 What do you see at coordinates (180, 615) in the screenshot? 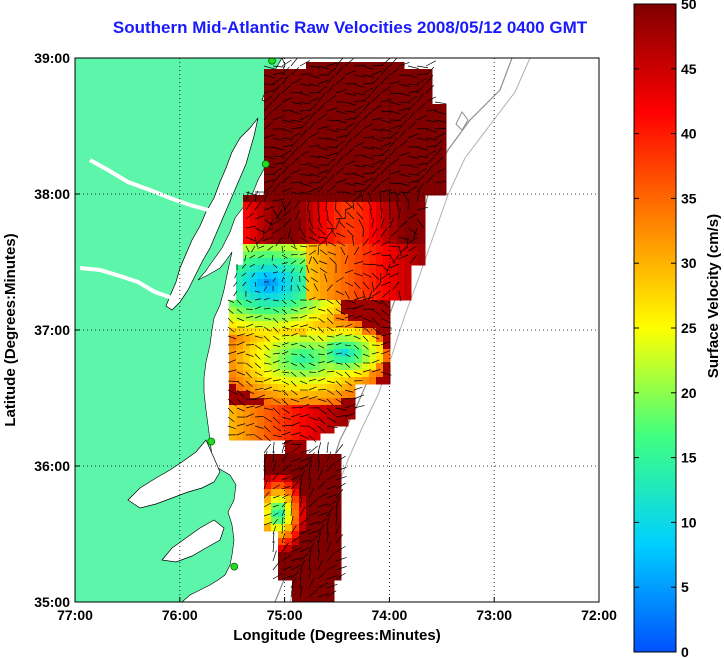
I see `x-tick-label: 76:00` at bounding box center [180, 615].